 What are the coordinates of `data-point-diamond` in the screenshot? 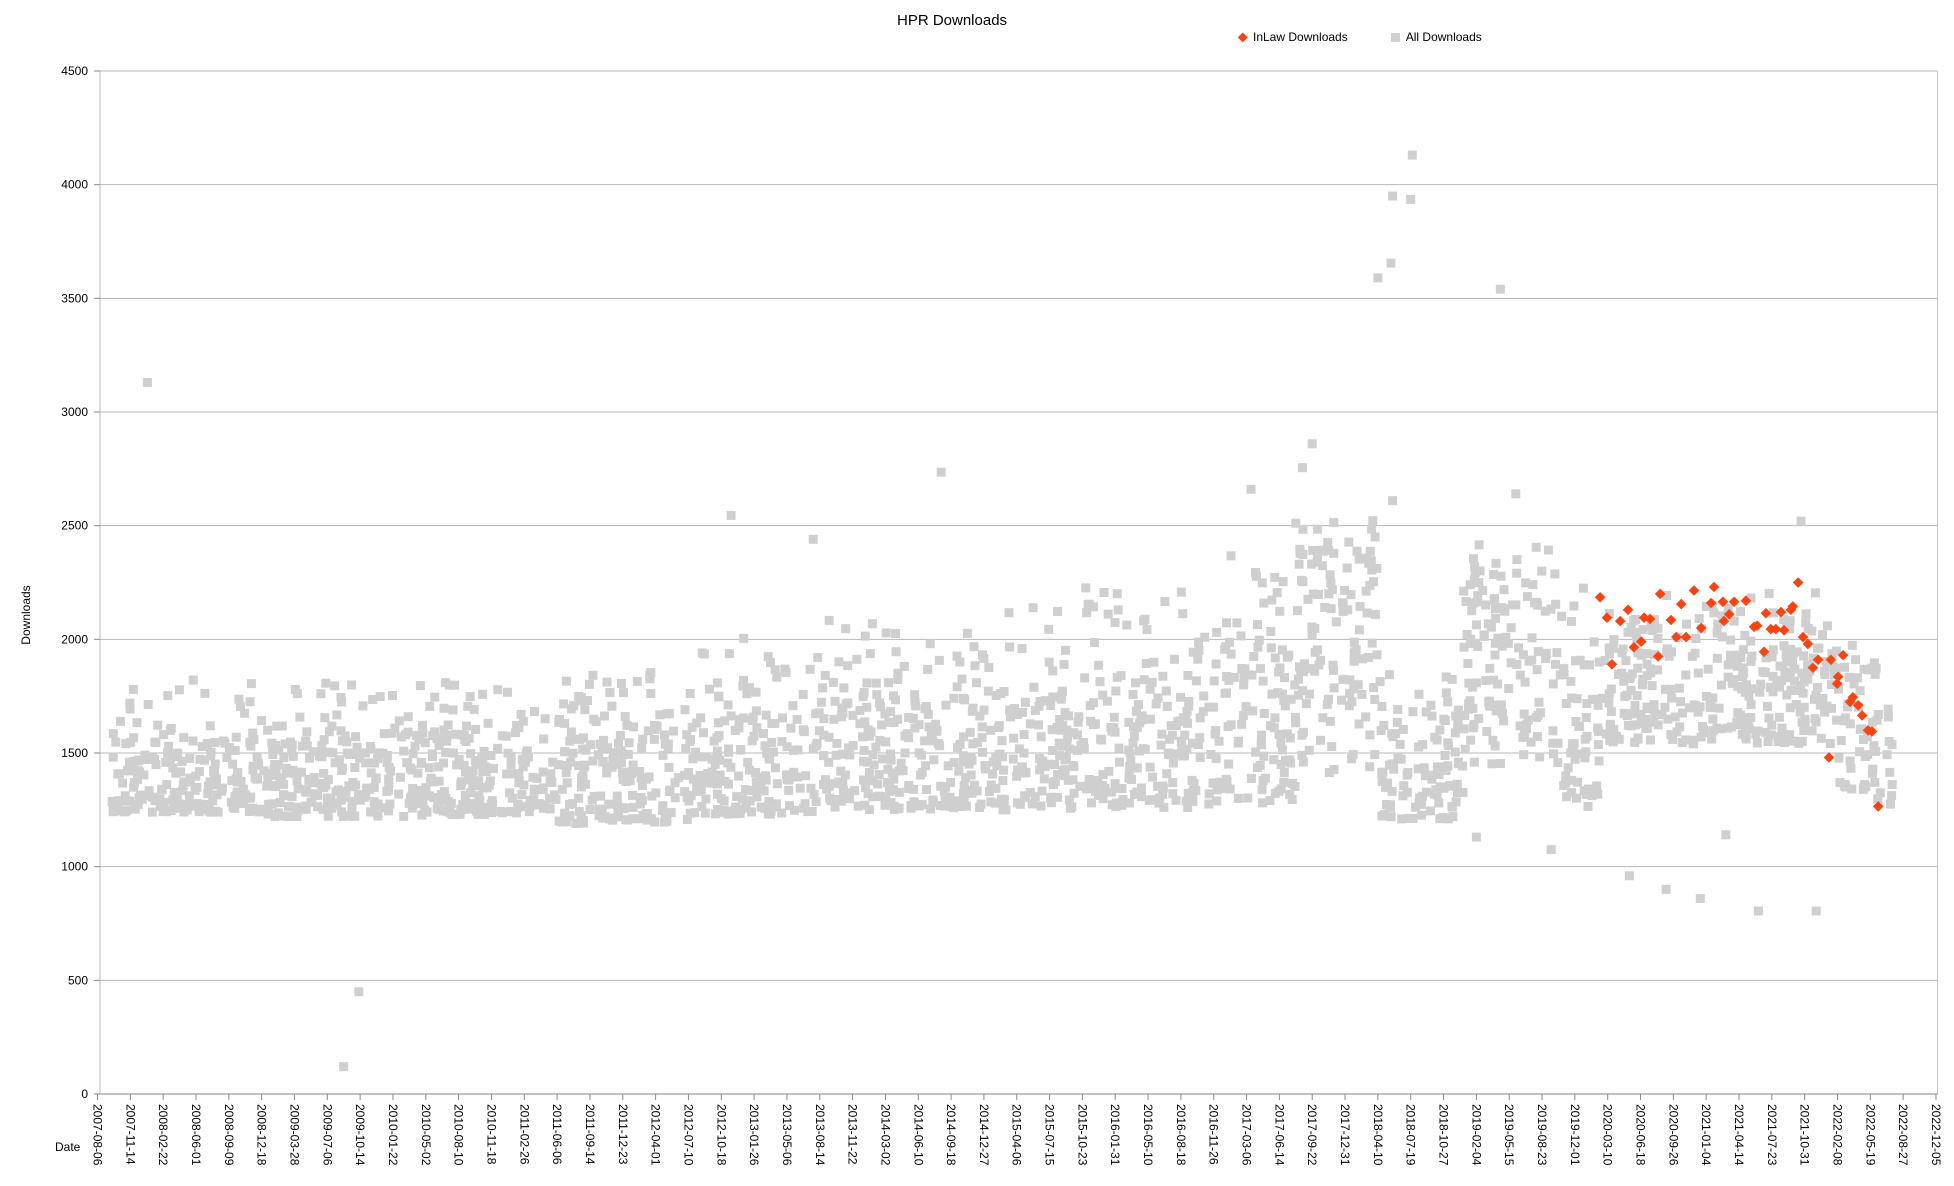 It's located at (1803, 637).